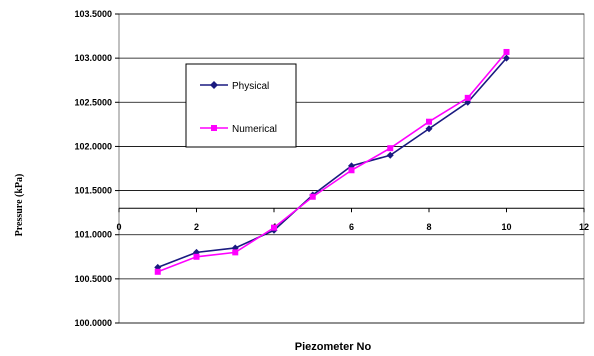 This screenshot has width=594, height=356. Describe the element at coordinates (93, 235) in the screenshot. I see `y-tick-label: 101.0000` at that location.